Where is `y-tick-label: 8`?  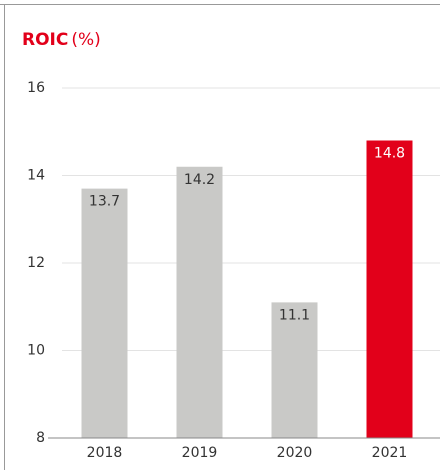 y-tick-label: 8 is located at coordinates (40, 438).